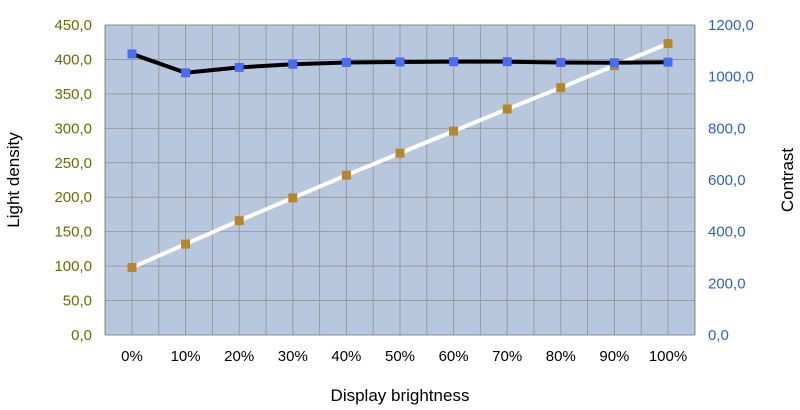 This screenshot has height=410, width=800. What do you see at coordinates (73, 197) in the screenshot?
I see `y-left-tick-label: 200,0` at bounding box center [73, 197].